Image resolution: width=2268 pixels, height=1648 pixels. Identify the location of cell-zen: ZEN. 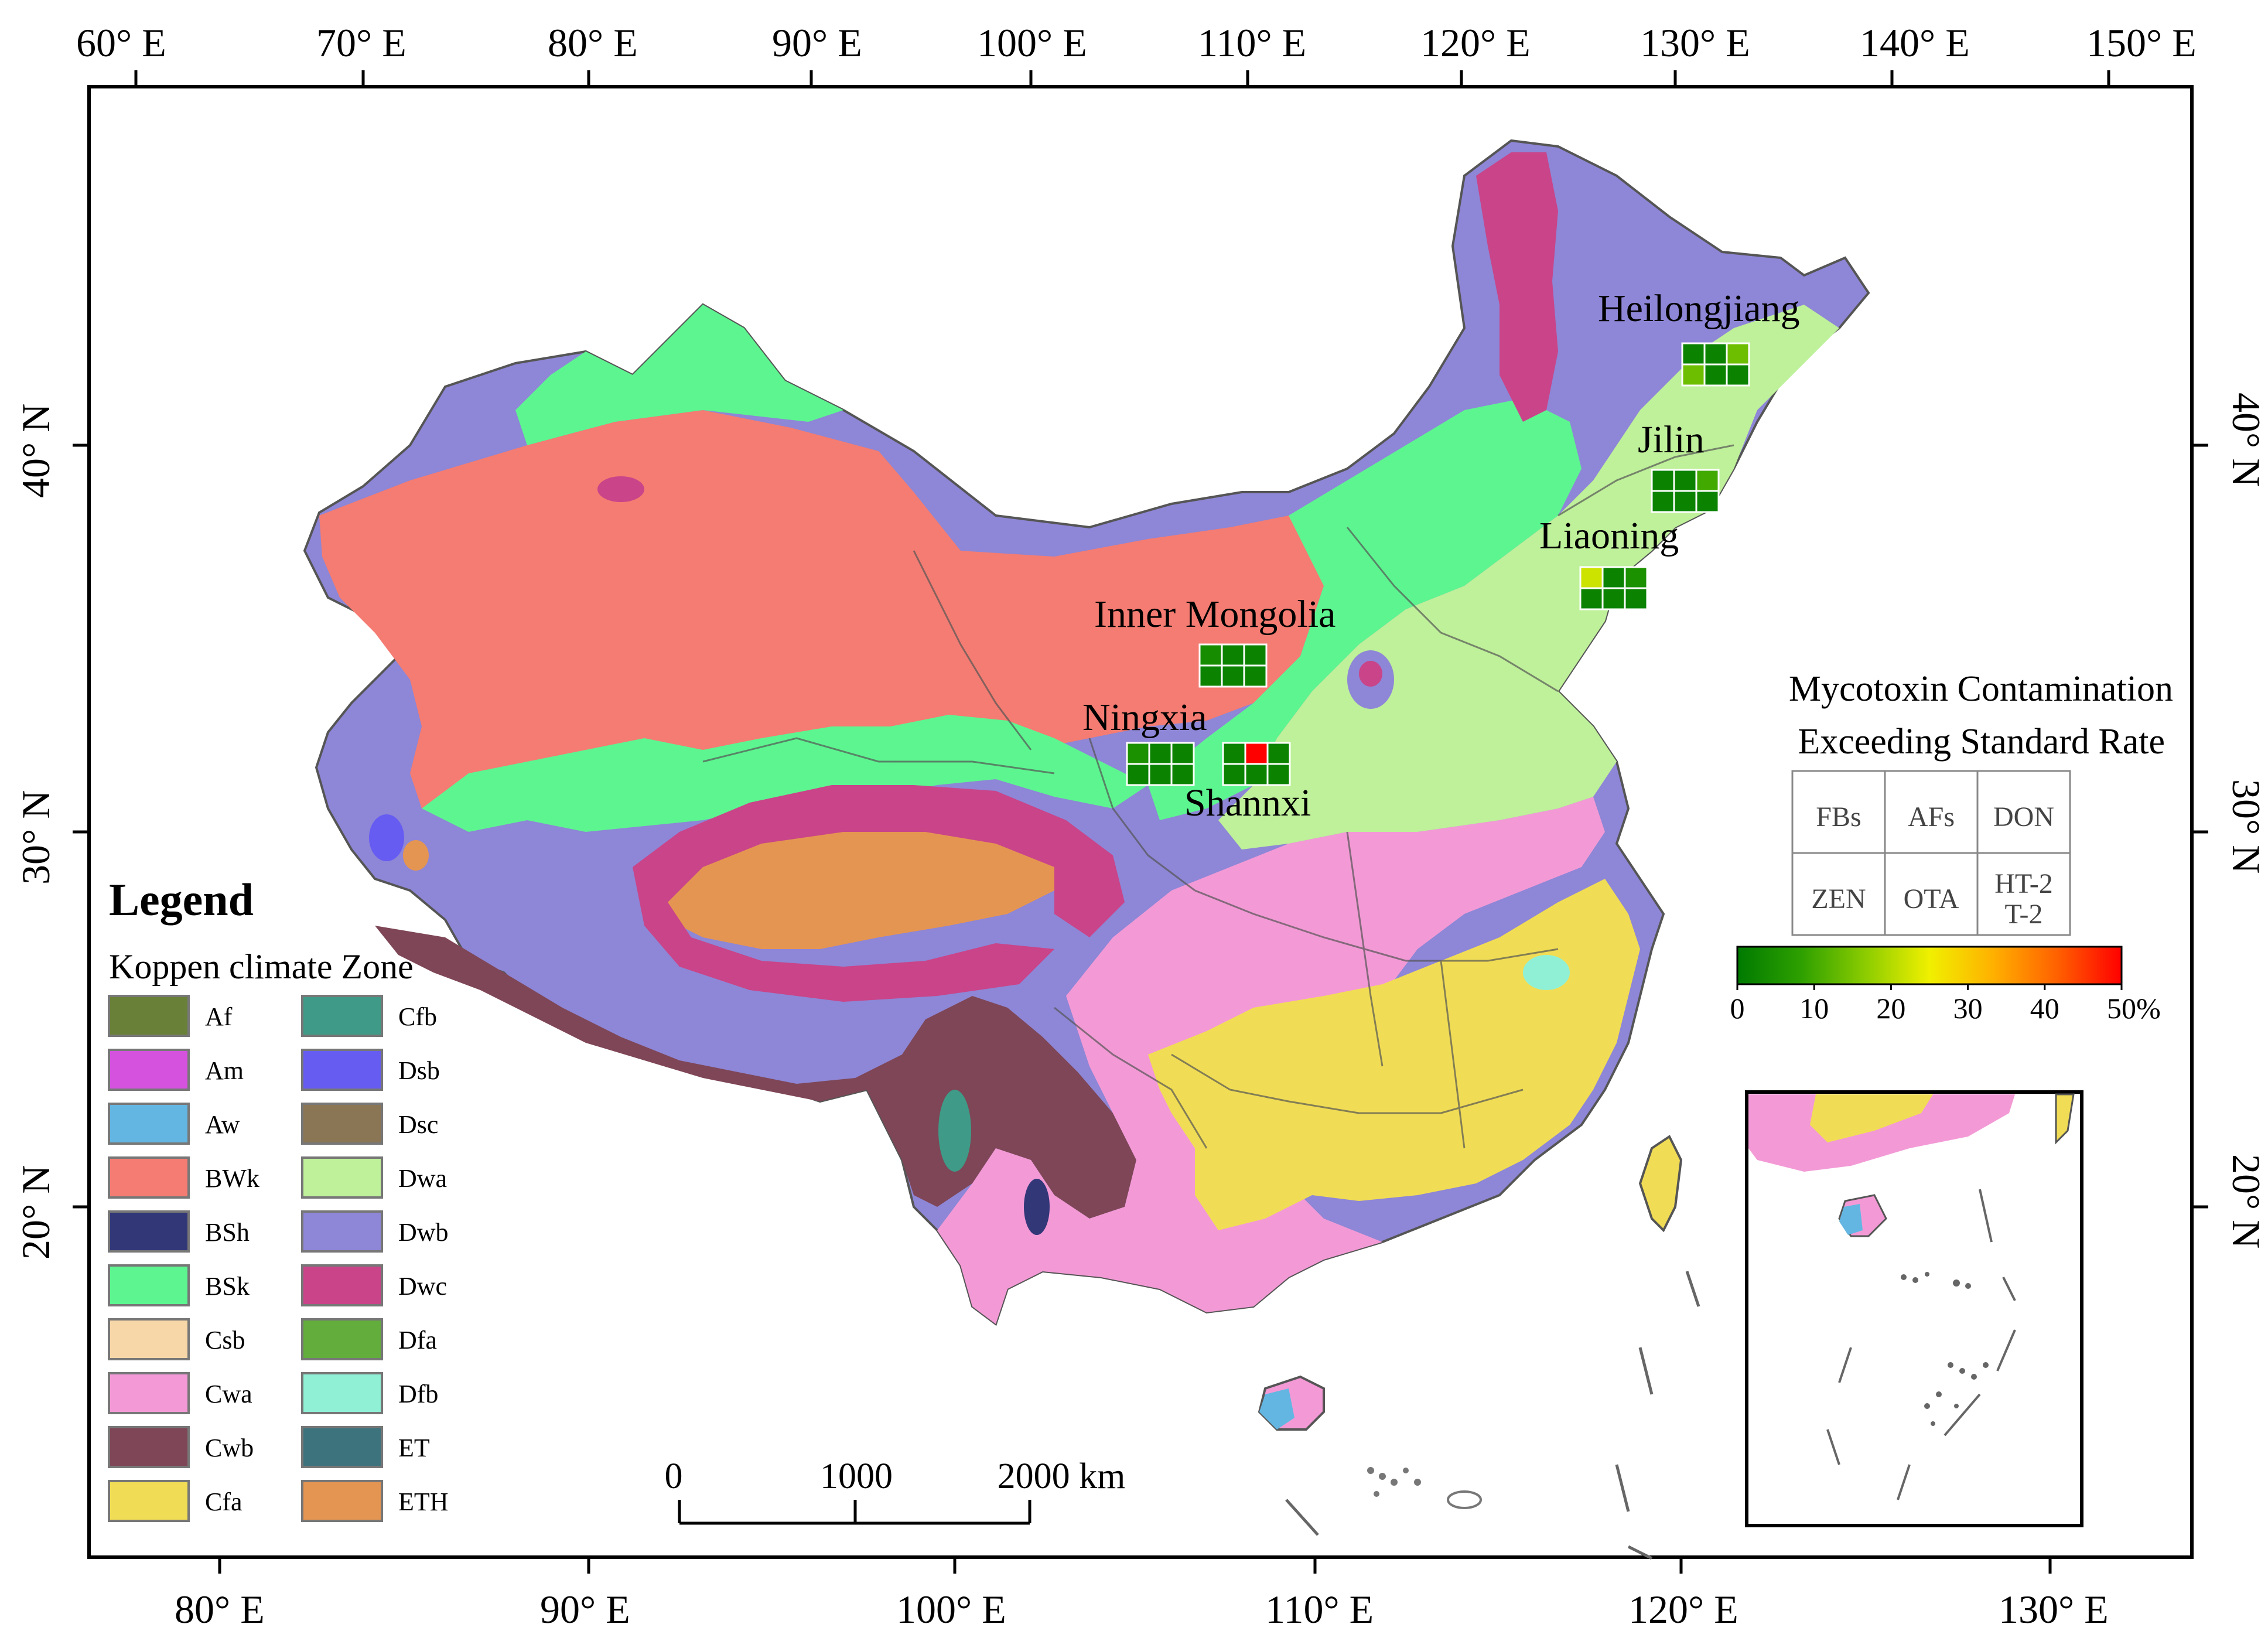
(1838, 899).